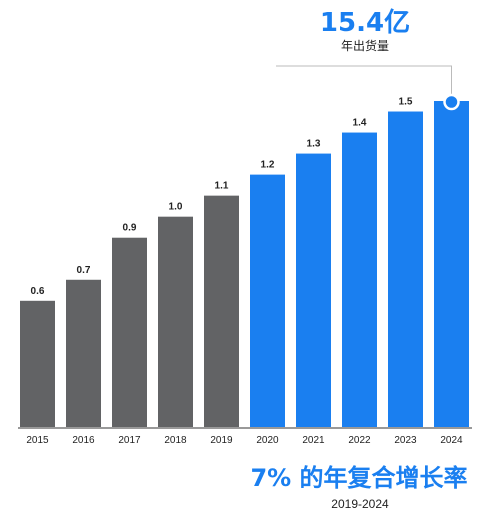 Image resolution: width=487 pixels, height=513 pixels. I want to click on x-tick-2024: 2024, so click(451, 440).